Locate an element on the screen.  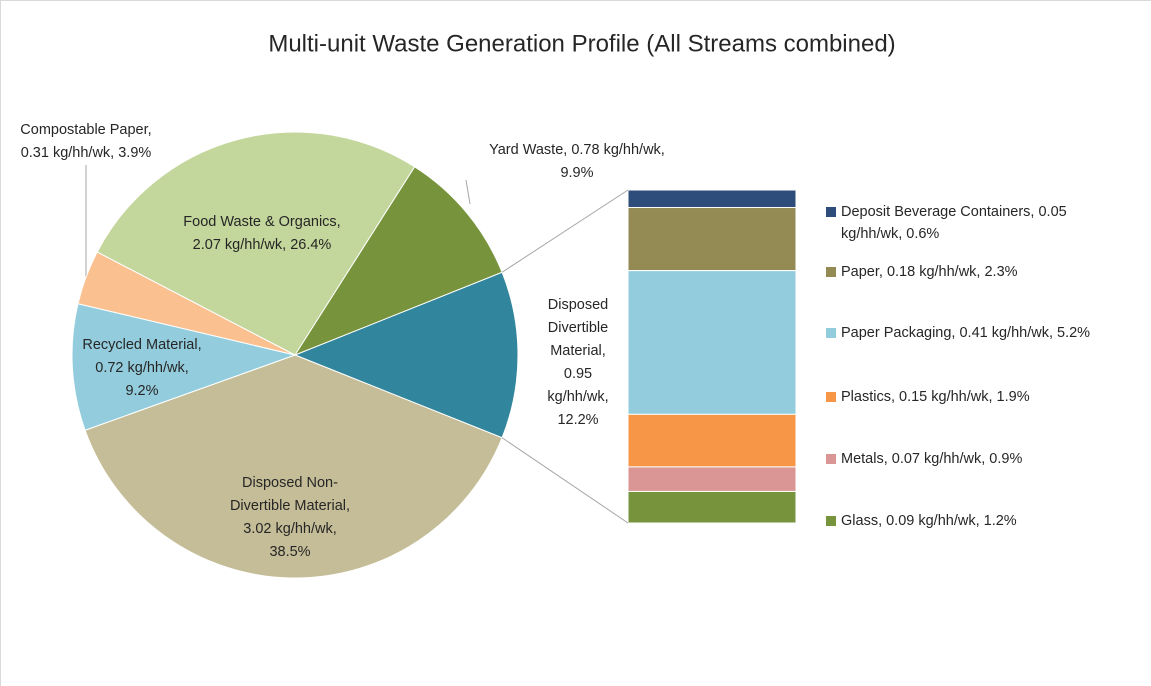
slice-label: 0.72 kg/hh/wk, is located at coordinates (142, 368).